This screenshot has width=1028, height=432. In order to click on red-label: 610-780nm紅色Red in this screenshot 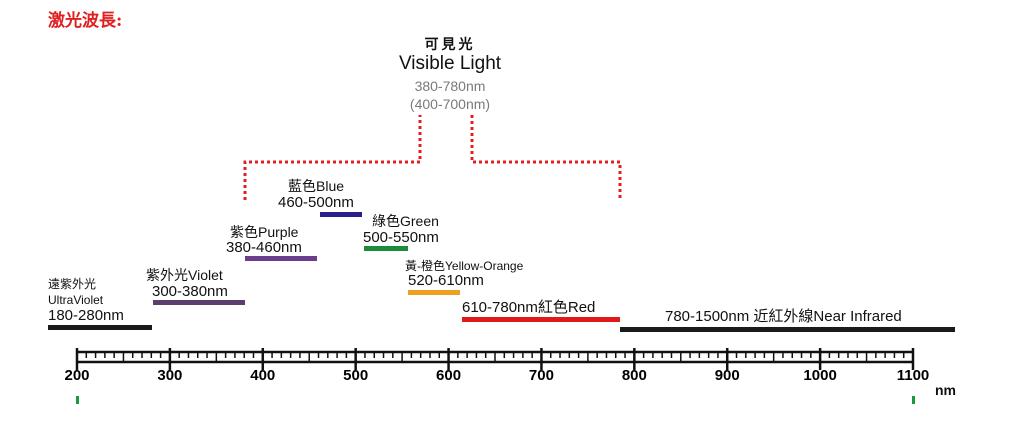, I will do `click(529, 307)`.